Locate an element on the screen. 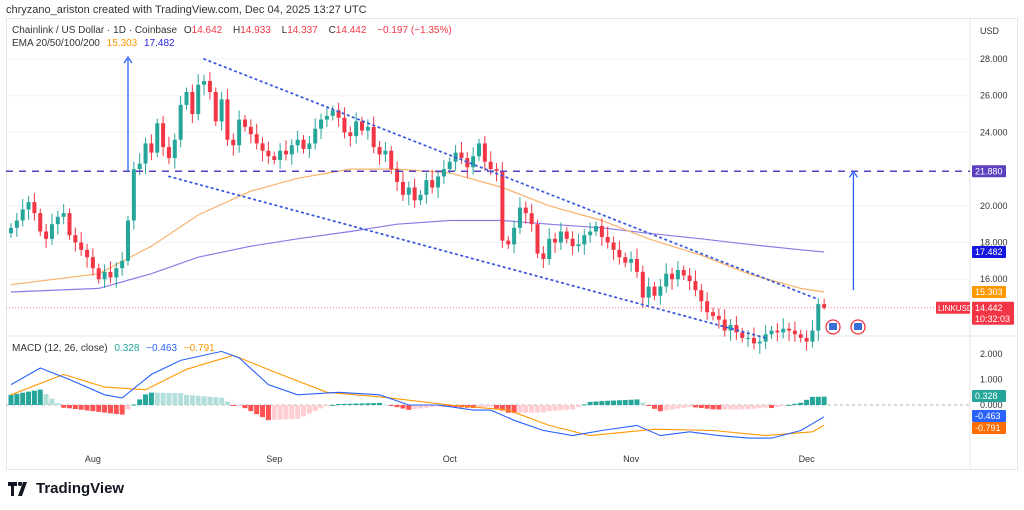 The height and width of the screenshot is (510, 1024). ema200-line is located at coordinates (417, 256).